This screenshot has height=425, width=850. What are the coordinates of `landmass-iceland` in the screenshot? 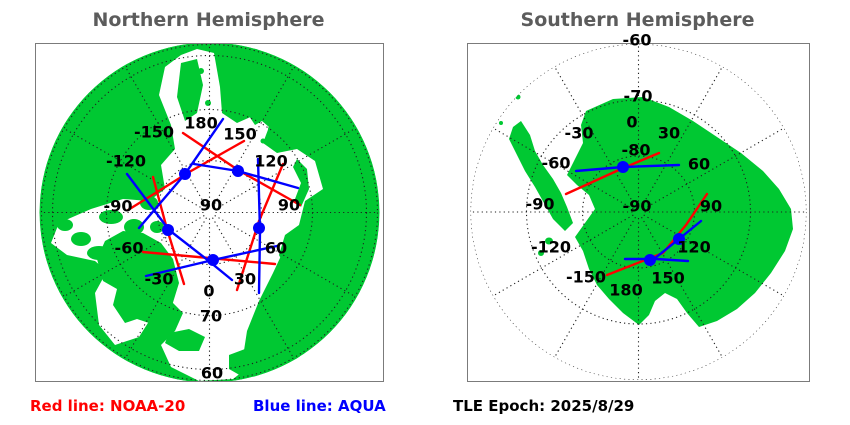 It's located at (185, 340).